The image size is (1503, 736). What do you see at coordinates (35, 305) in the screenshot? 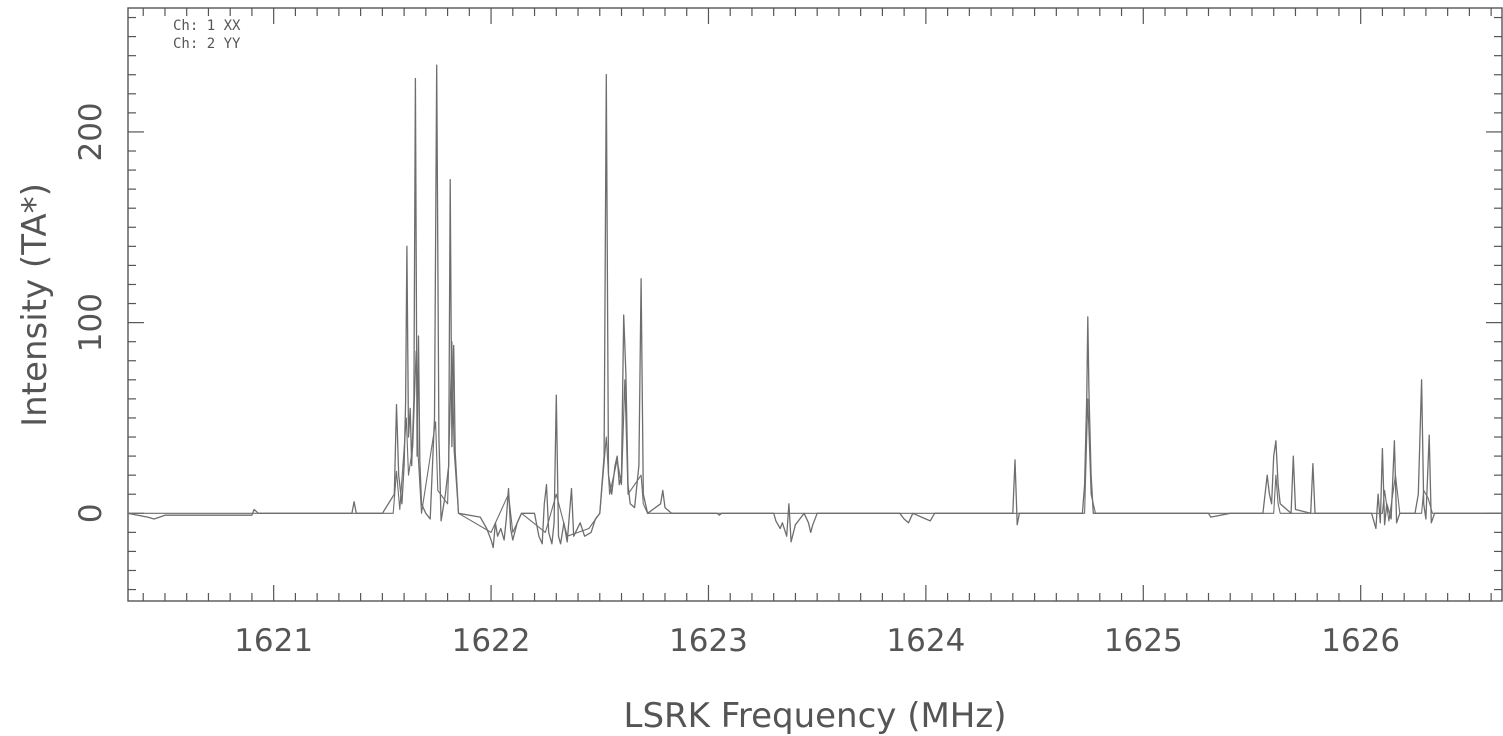
I see `y-axis-label: Intensity (TA*)` at bounding box center [35, 305].